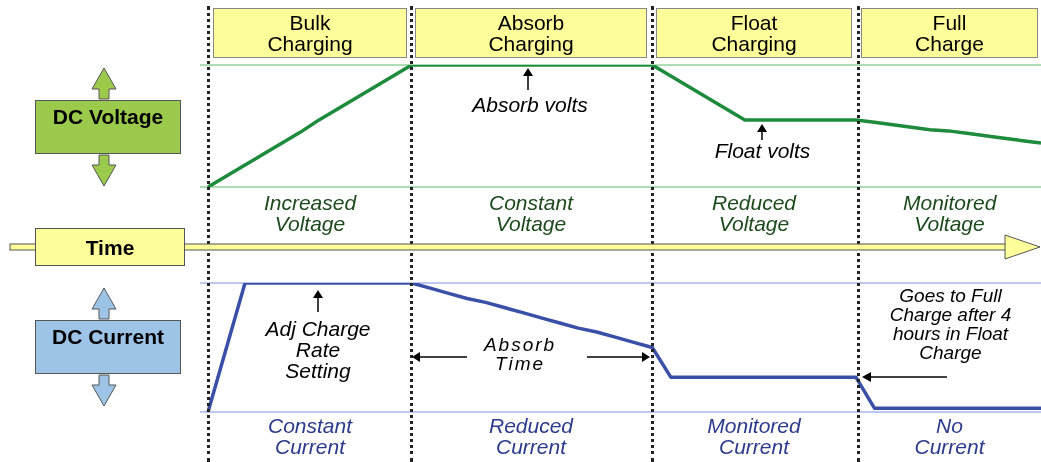 The image size is (1041, 462). What do you see at coordinates (110, 247) in the screenshot?
I see `x-axis-title: Time` at bounding box center [110, 247].